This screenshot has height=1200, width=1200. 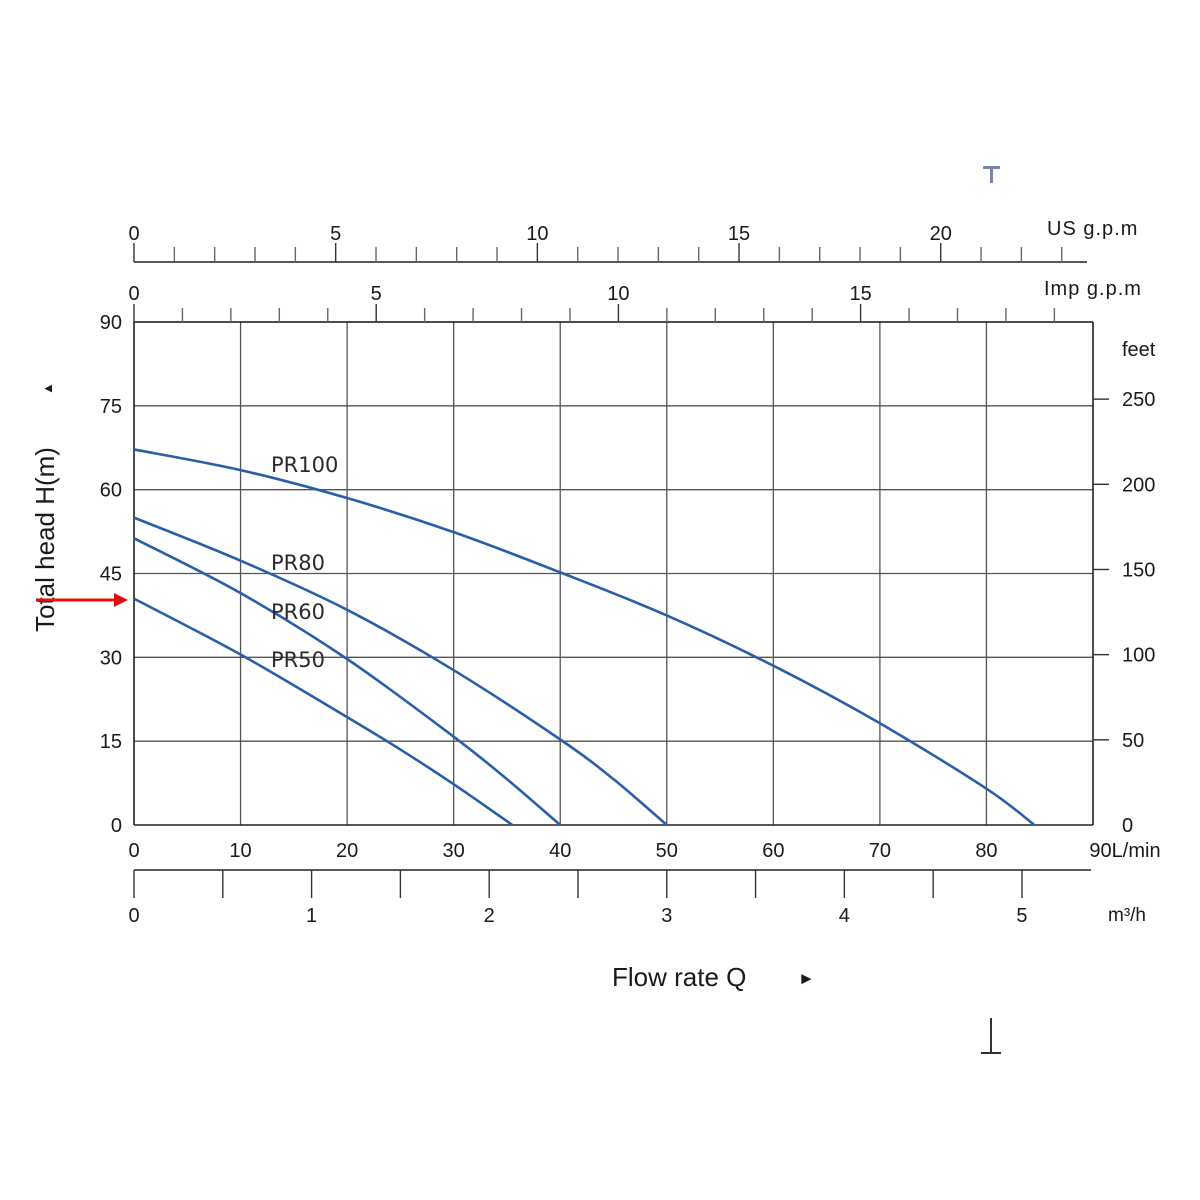 I want to click on curve-pr60, so click(x=347, y=681).